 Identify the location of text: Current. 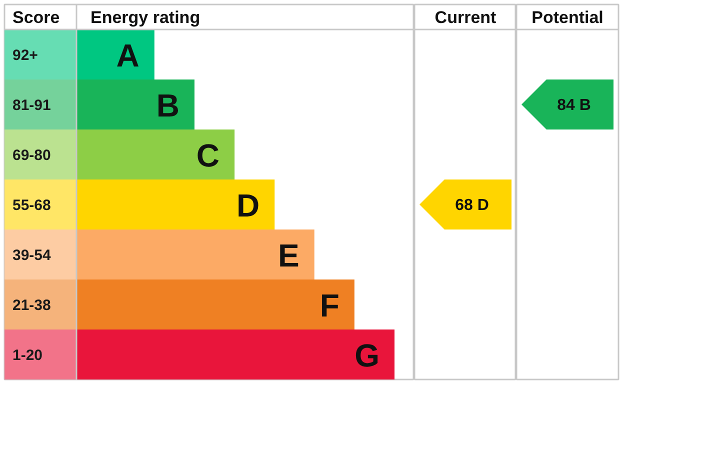
(465, 17).